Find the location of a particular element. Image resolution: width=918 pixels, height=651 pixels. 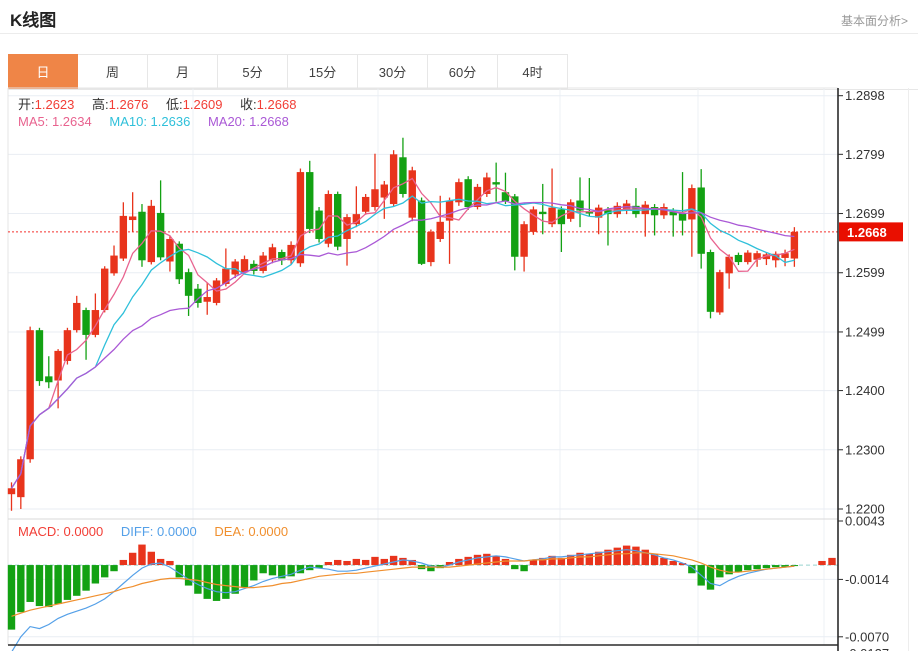

ohlc-legend: 开:1.2623 高:1.2676 低:1.2609 收:1.2668 is located at coordinates (164, 103).